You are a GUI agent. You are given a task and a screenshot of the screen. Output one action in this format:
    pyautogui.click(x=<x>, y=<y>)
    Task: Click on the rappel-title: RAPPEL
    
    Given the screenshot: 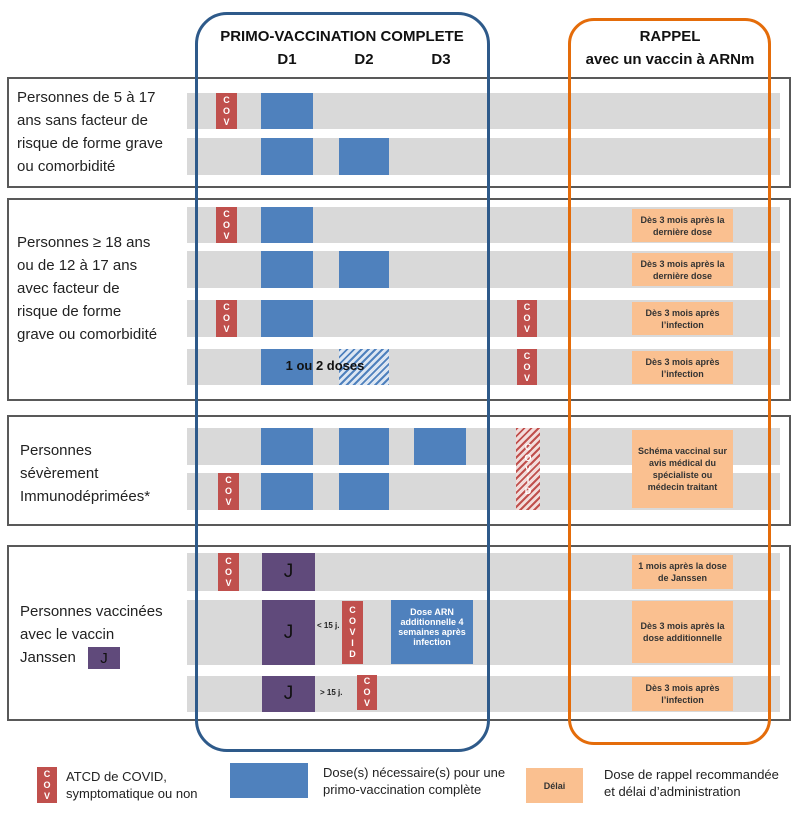 What is the action you would take?
    pyautogui.click(x=670, y=36)
    